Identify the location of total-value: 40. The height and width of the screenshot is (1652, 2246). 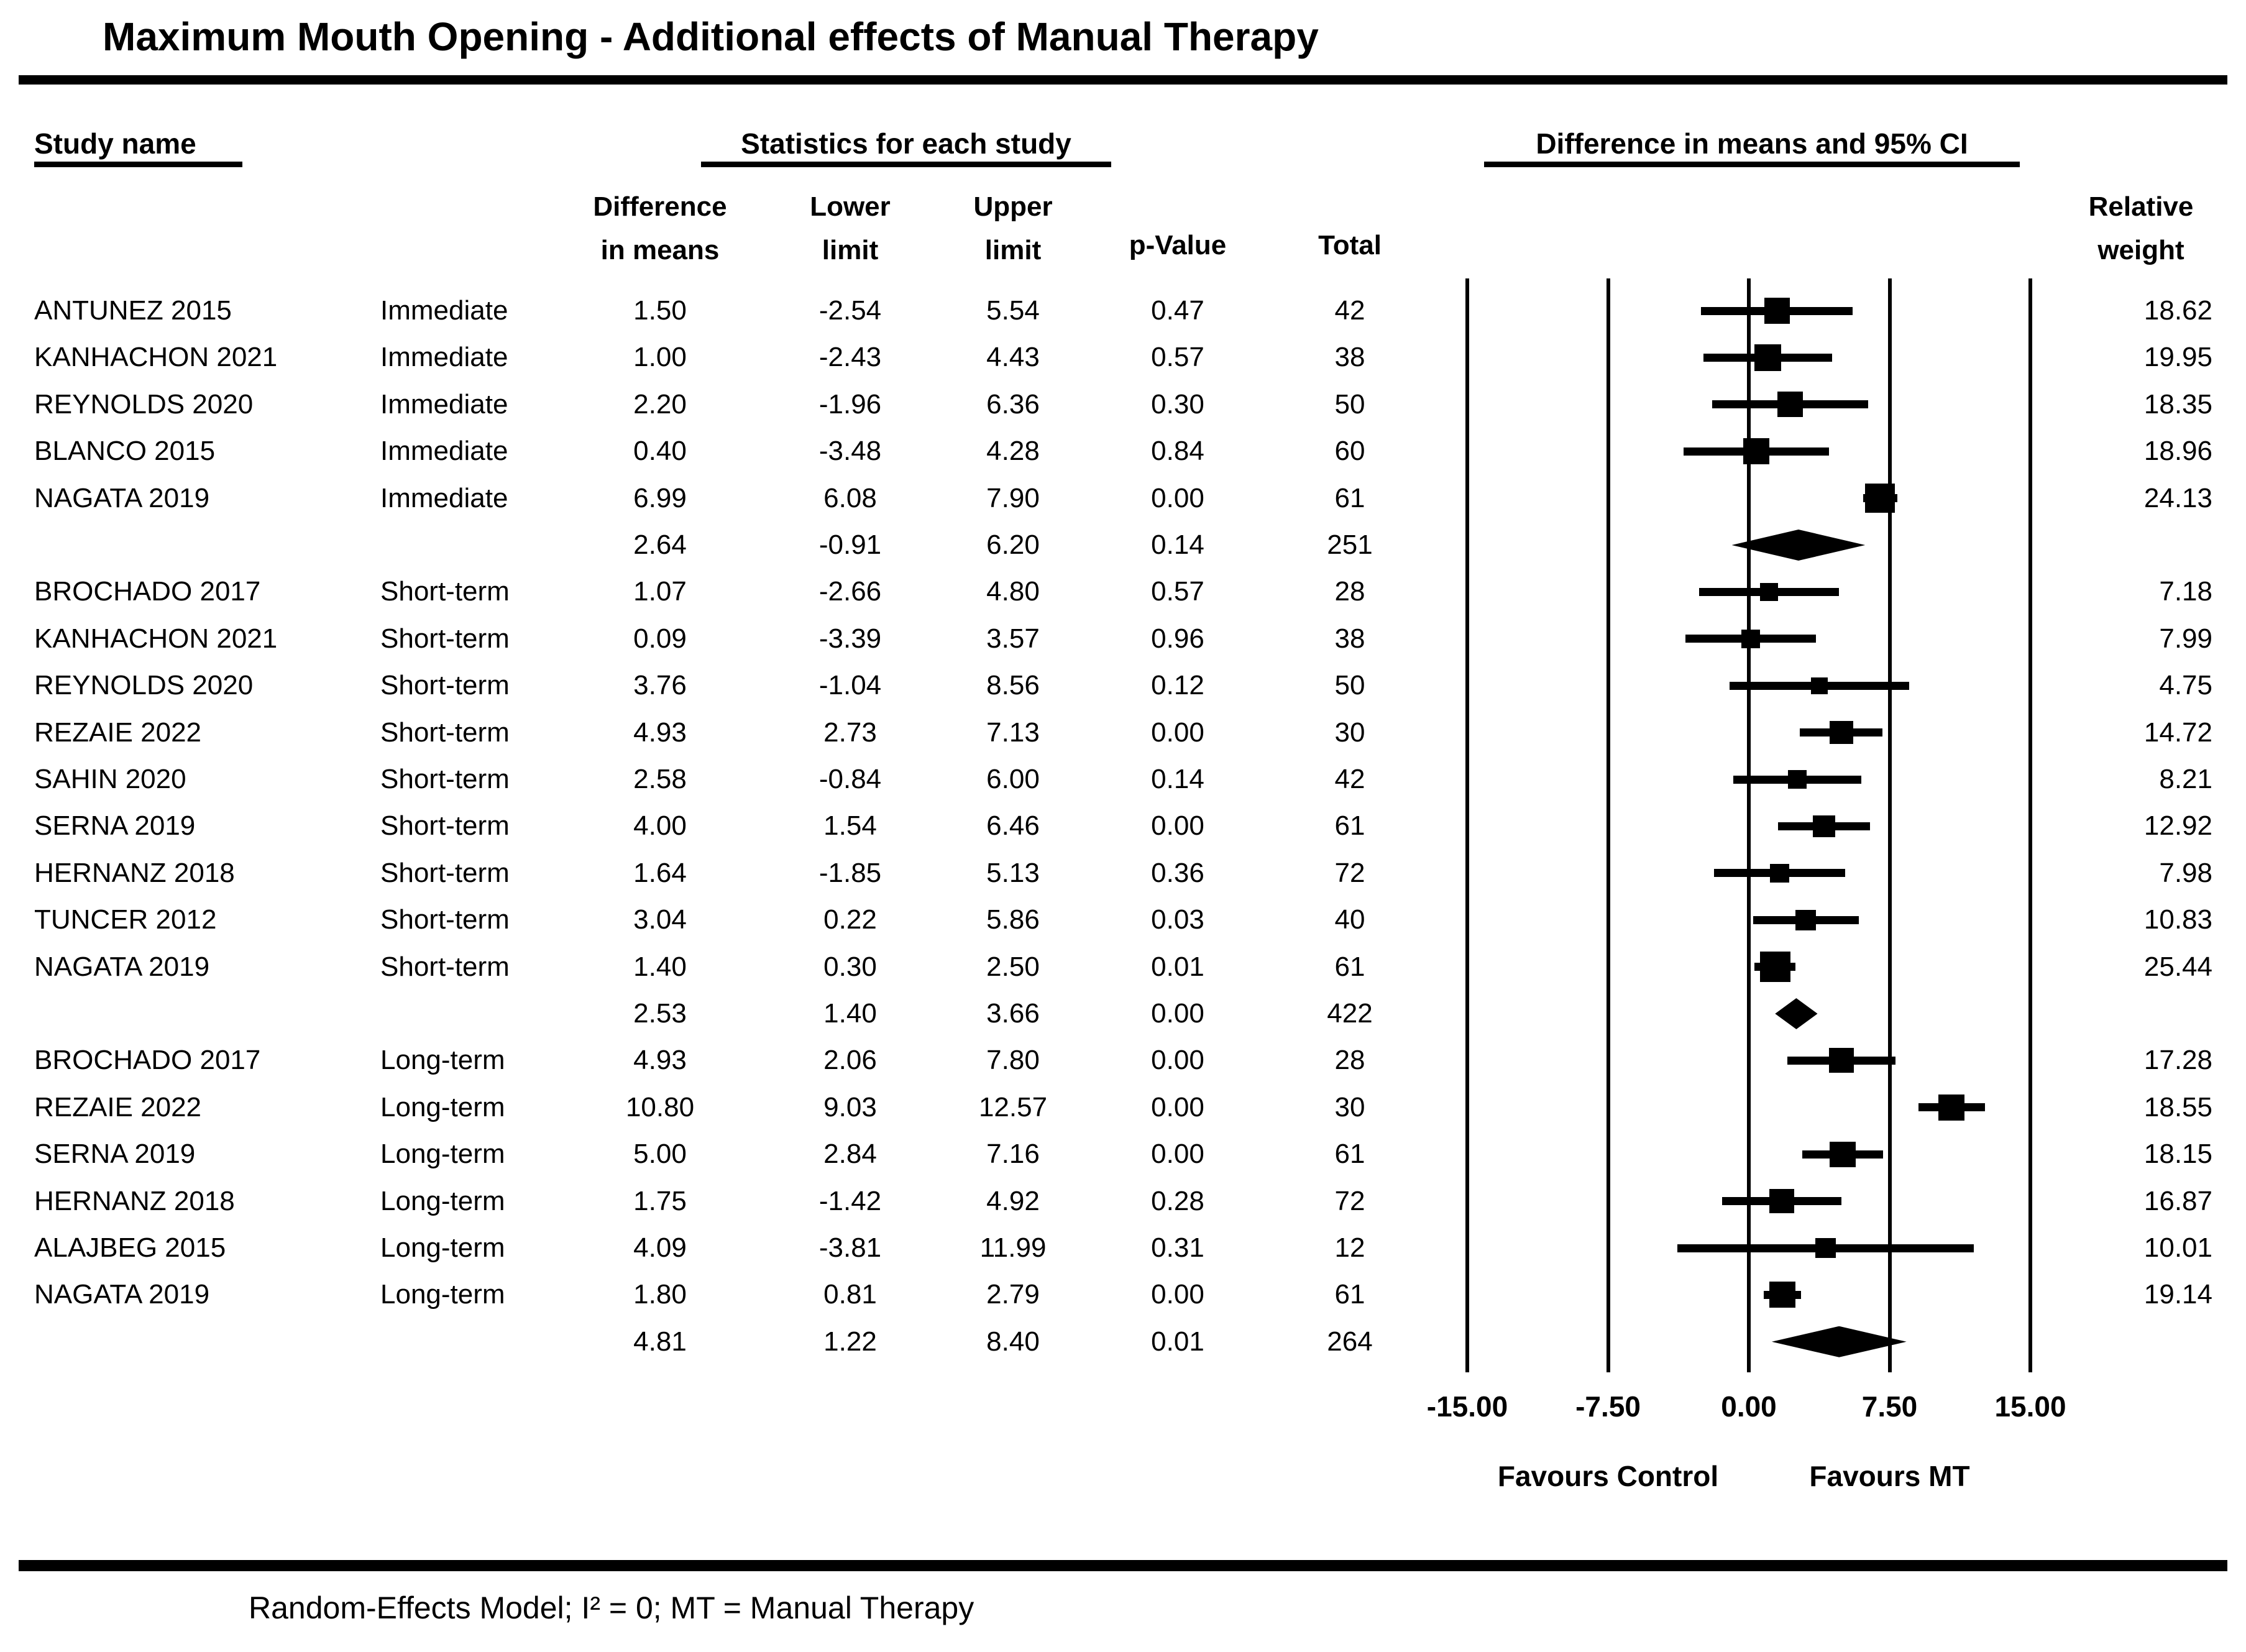
(1350, 919).